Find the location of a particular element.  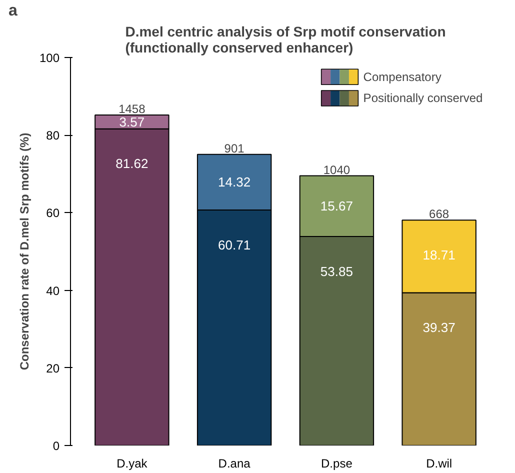

y-tick-label: 40 is located at coordinates (53, 291).